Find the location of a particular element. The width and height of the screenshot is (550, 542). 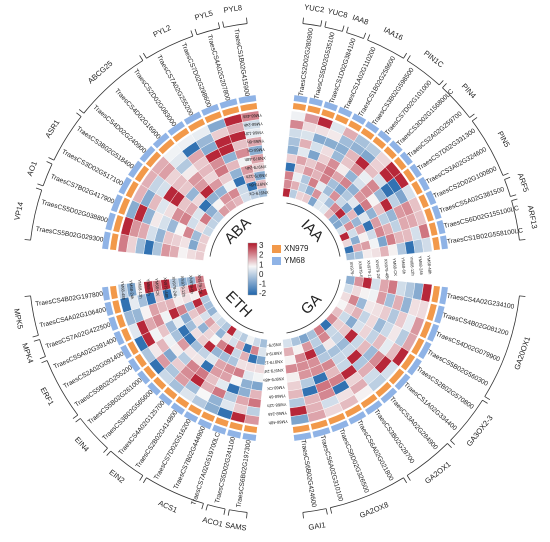

sample-label: YM68-24h is located at coordinates (277, 413).